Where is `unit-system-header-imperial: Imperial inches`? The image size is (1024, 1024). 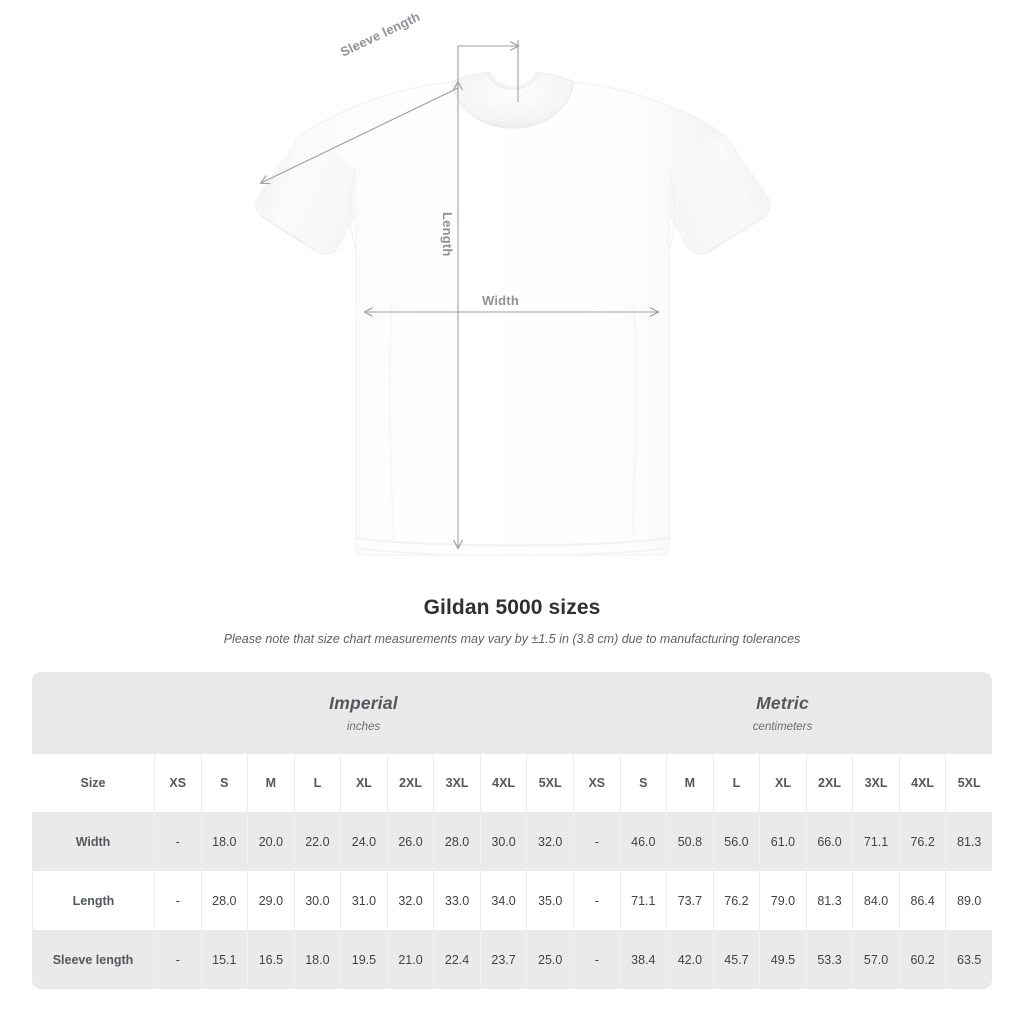
unit-system-header-imperial: Imperial inches is located at coordinates (364, 713).